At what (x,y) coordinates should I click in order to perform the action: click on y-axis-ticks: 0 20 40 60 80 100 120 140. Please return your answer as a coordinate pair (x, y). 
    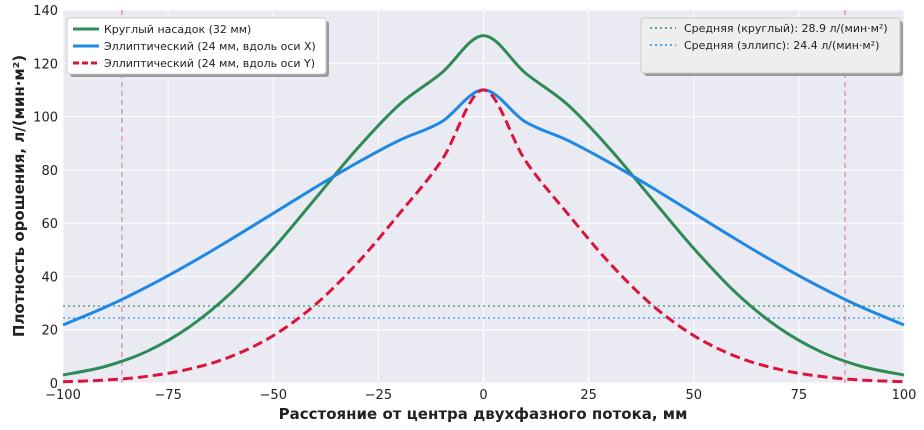
    Looking at the image, I should click on (45, 198).